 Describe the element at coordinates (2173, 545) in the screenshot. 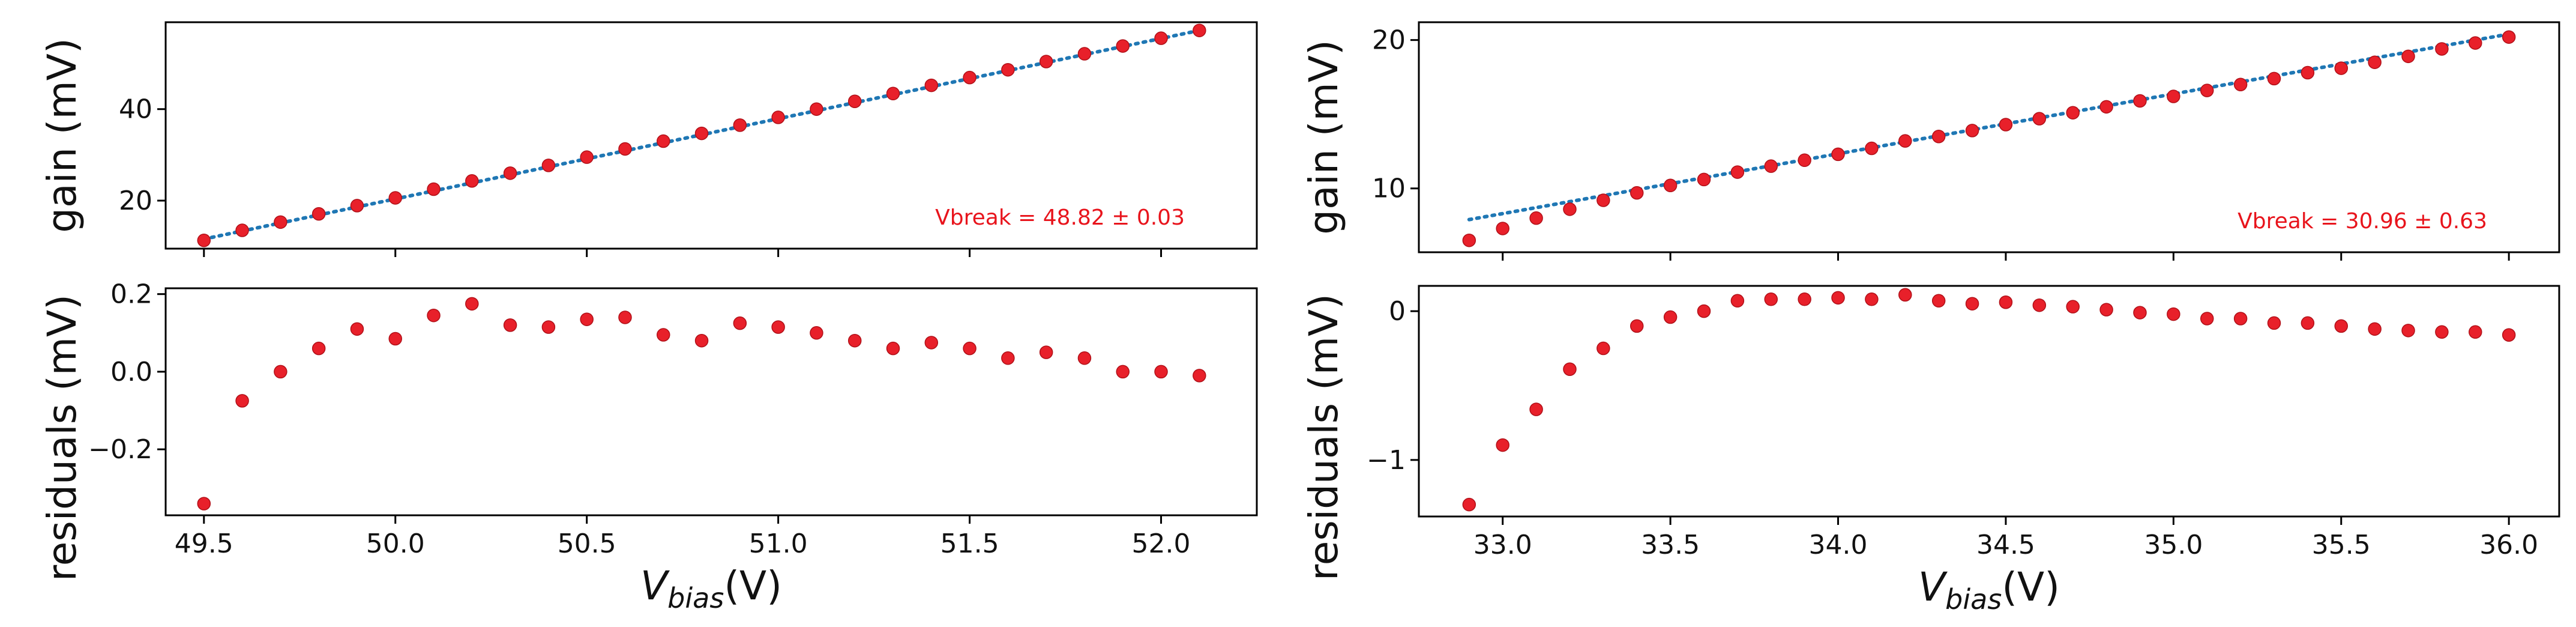

I see `x-tick-label: 35.0` at that location.